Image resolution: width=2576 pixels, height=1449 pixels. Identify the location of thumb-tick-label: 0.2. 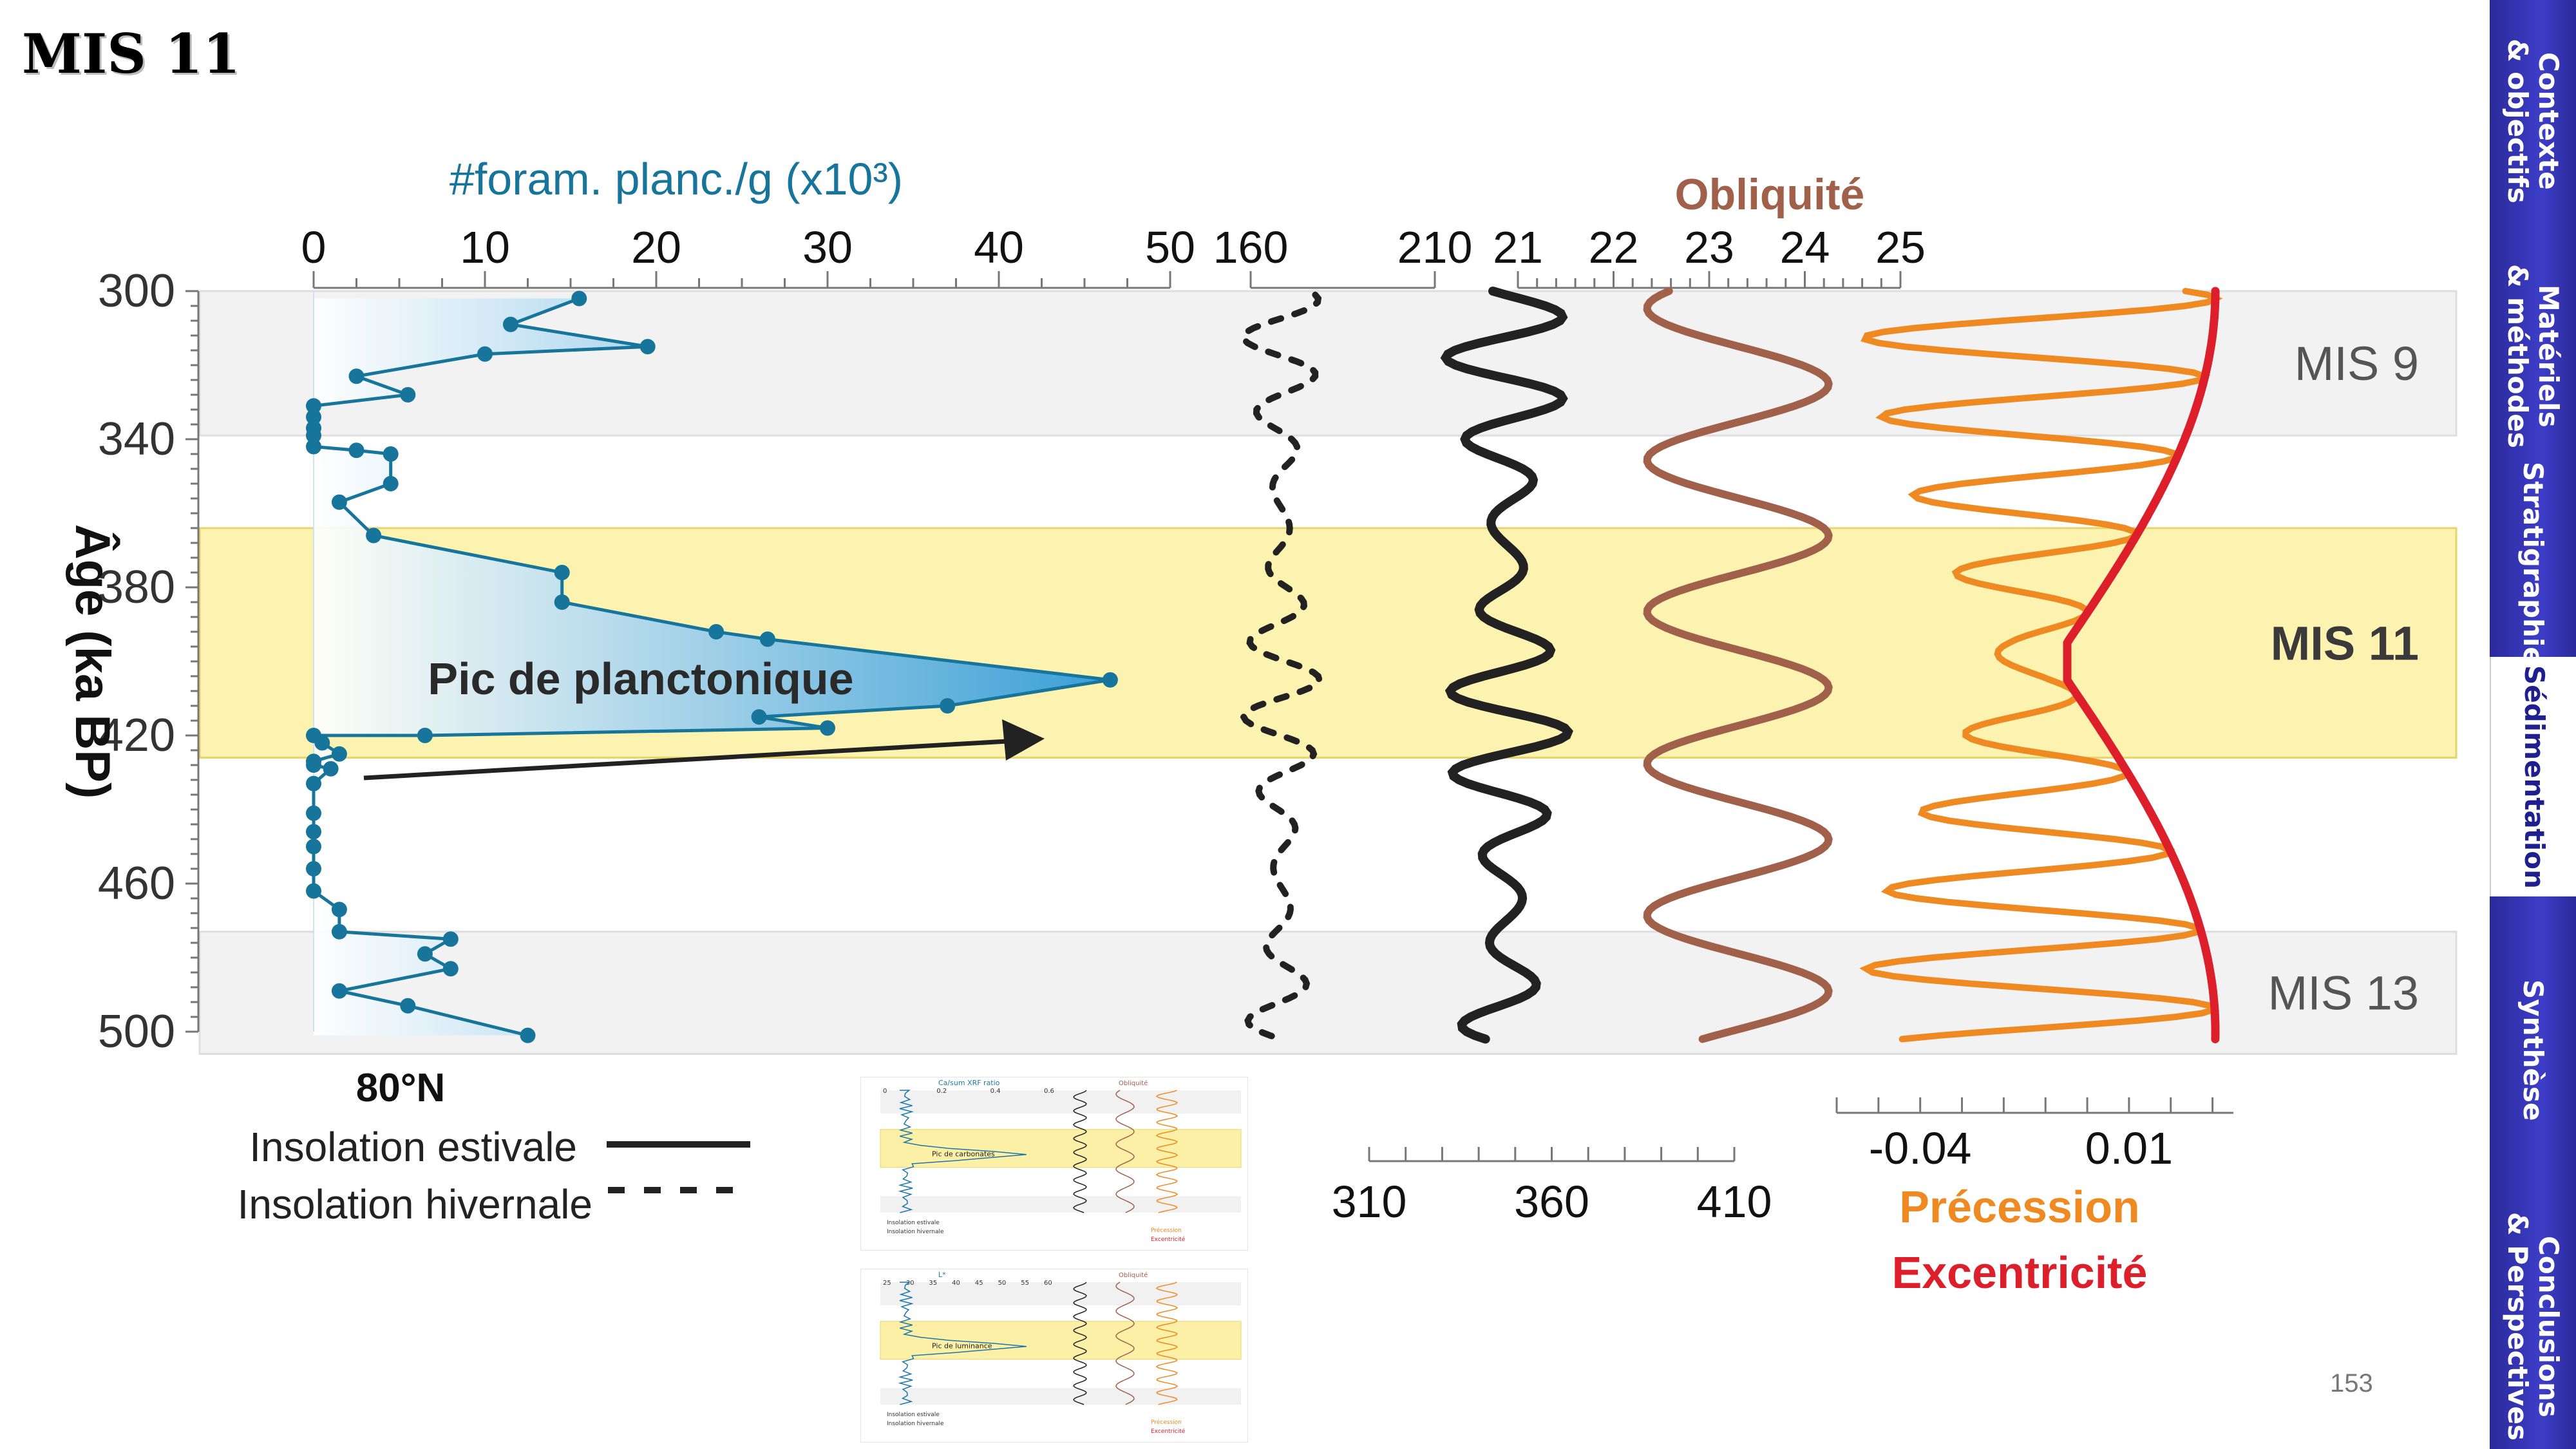
(942, 1092).